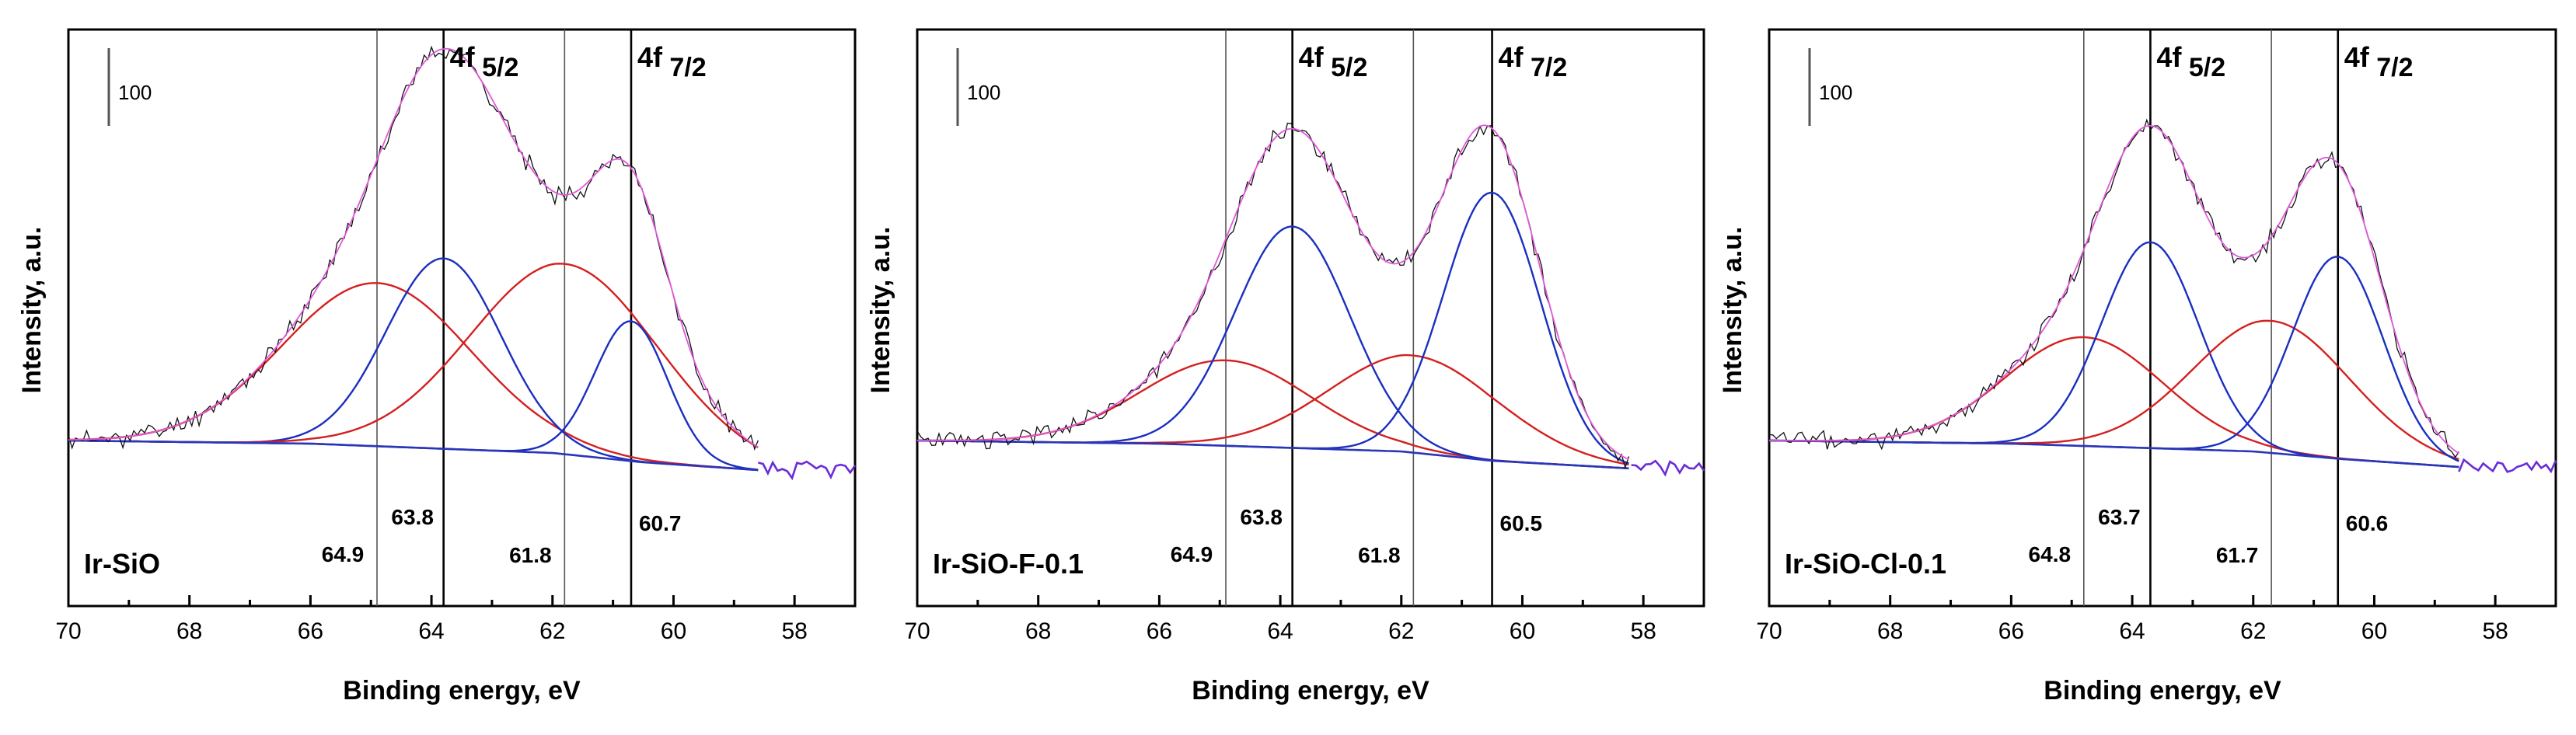 This screenshot has height=735, width=2576. I want to click on peak-value-label: 61.7, so click(2237, 555).